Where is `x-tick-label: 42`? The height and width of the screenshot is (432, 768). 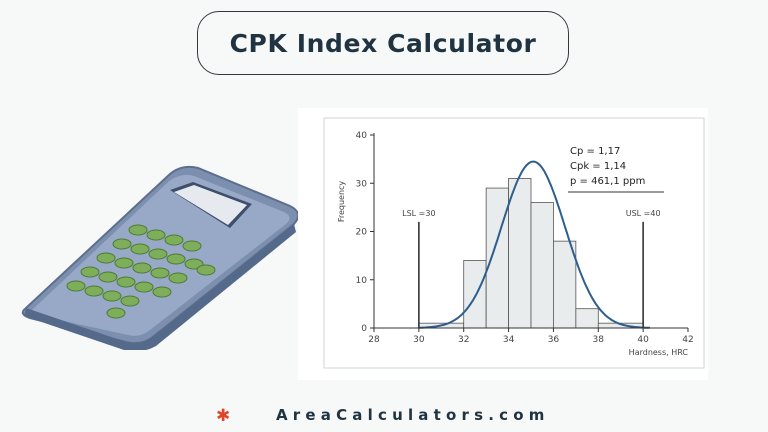
x-tick-label: 42 is located at coordinates (687, 340).